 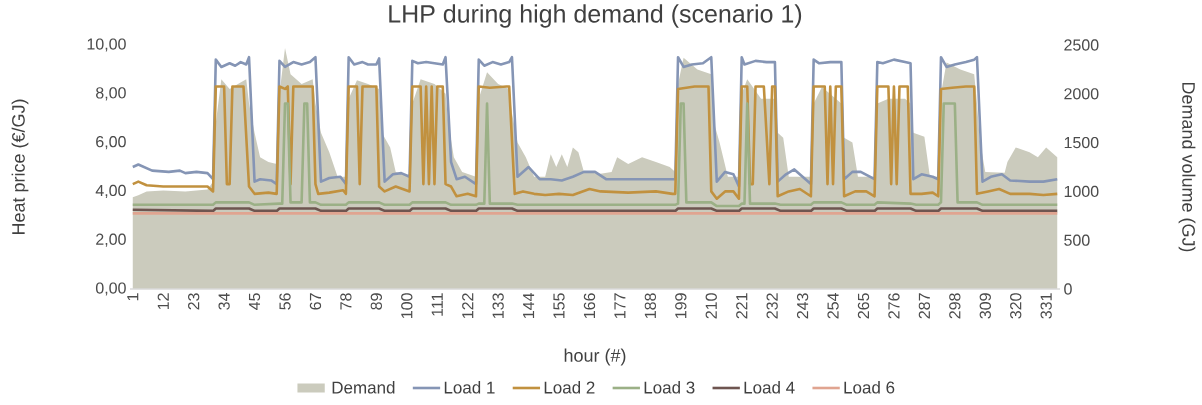 I want to click on y2-tick-label: 2500, so click(x=1081, y=45).